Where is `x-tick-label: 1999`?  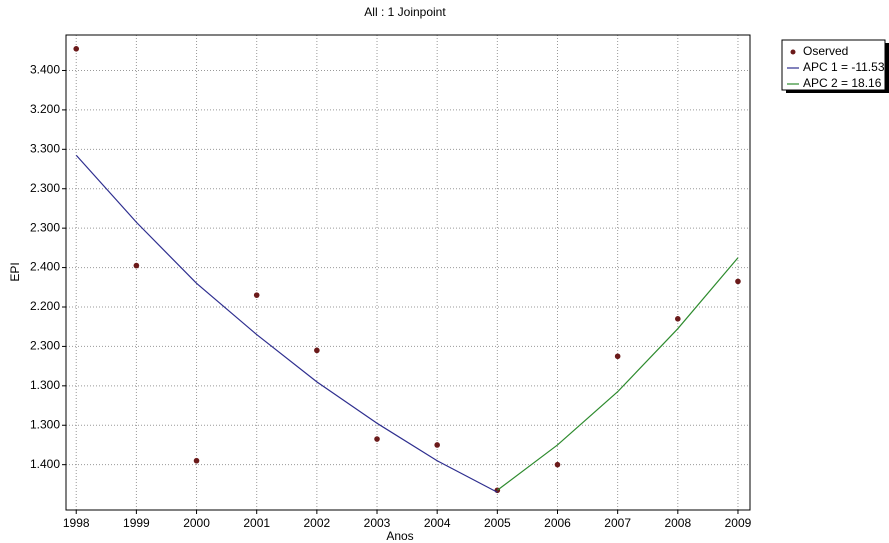 x-tick-label: 1999 is located at coordinates (136, 523).